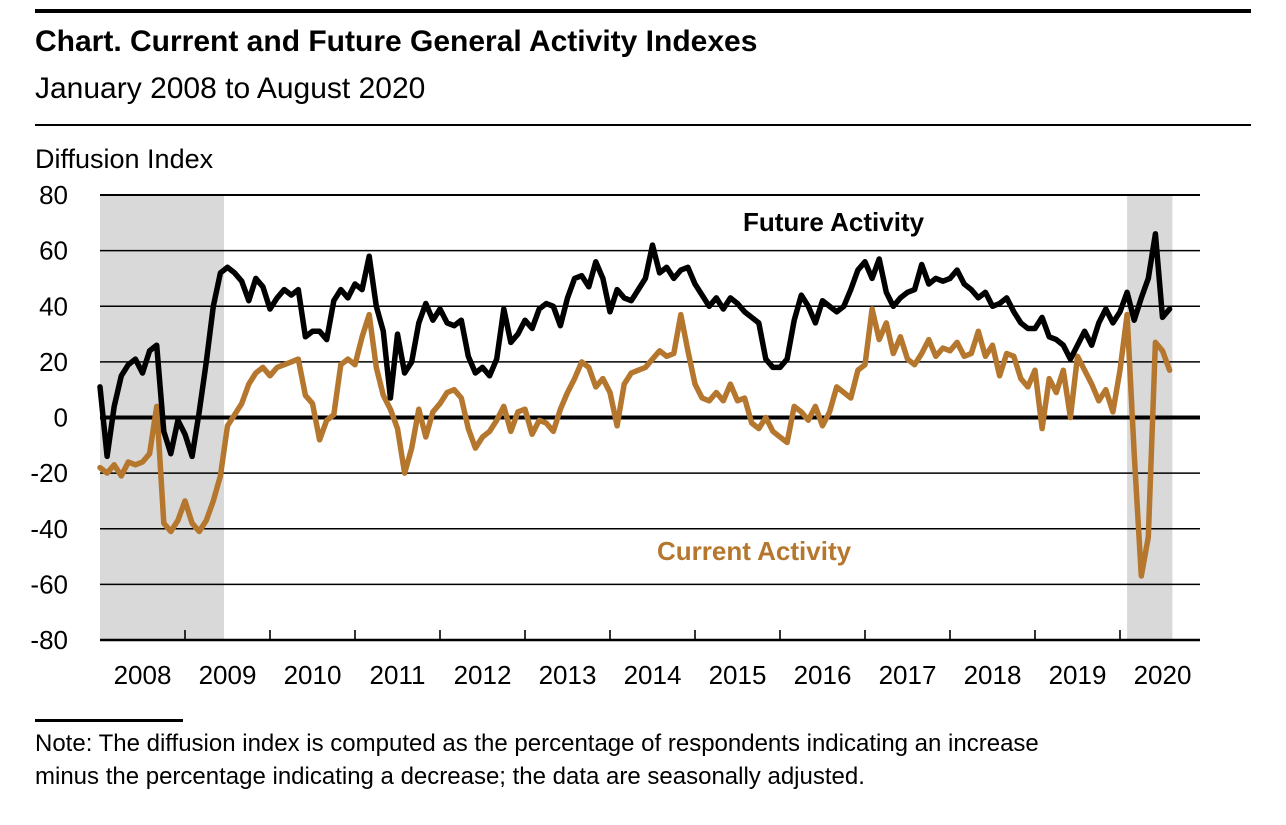  I want to click on header-divider, so click(643, 125).